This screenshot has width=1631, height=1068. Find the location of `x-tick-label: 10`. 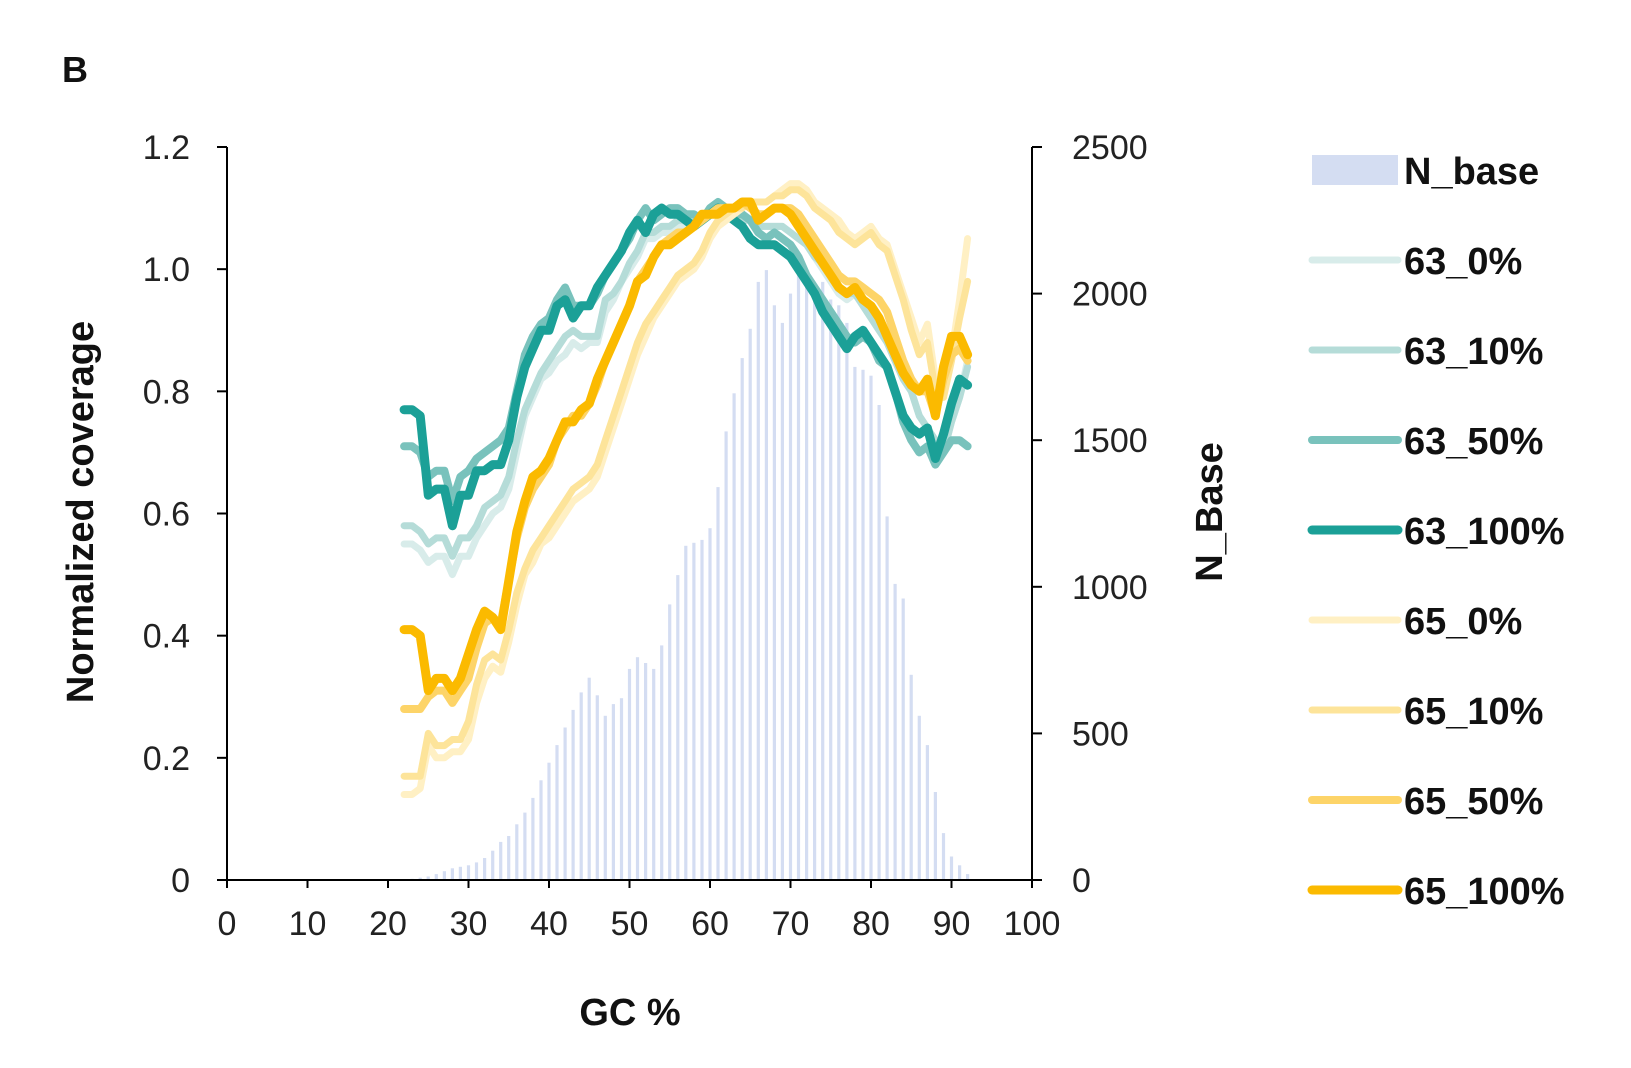

x-tick-label: 10 is located at coordinates (308, 924).